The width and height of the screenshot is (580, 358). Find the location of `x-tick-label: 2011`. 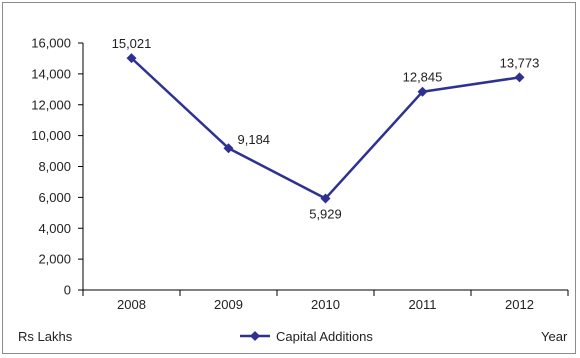

x-tick-label: 2011 is located at coordinates (423, 304).